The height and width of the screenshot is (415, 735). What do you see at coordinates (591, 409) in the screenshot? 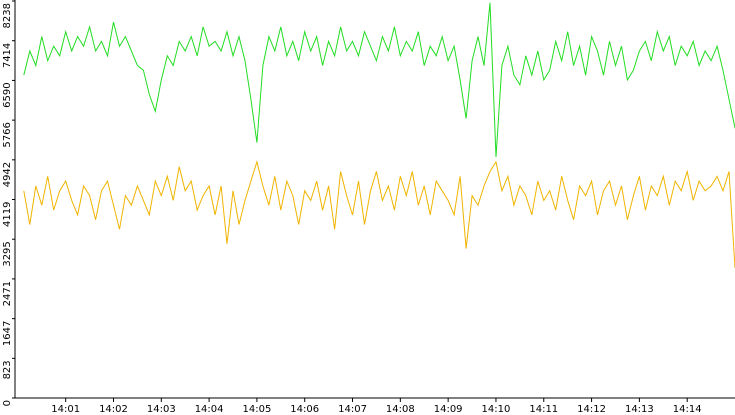
I see `x-tick-label: 14:12` at bounding box center [591, 409].